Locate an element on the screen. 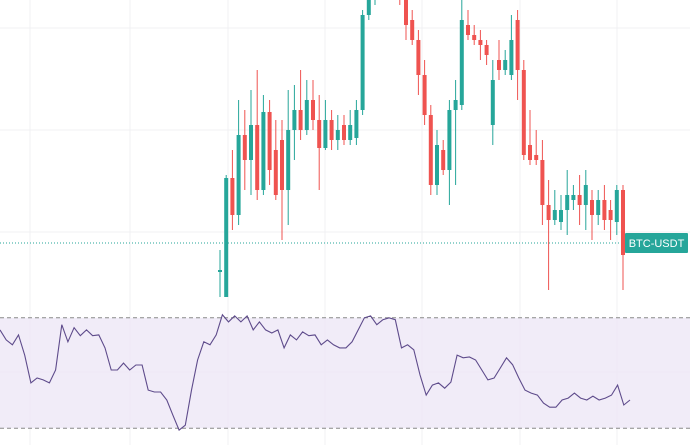 The height and width of the screenshot is (445, 690). price-label-box is located at coordinates (656, 243).